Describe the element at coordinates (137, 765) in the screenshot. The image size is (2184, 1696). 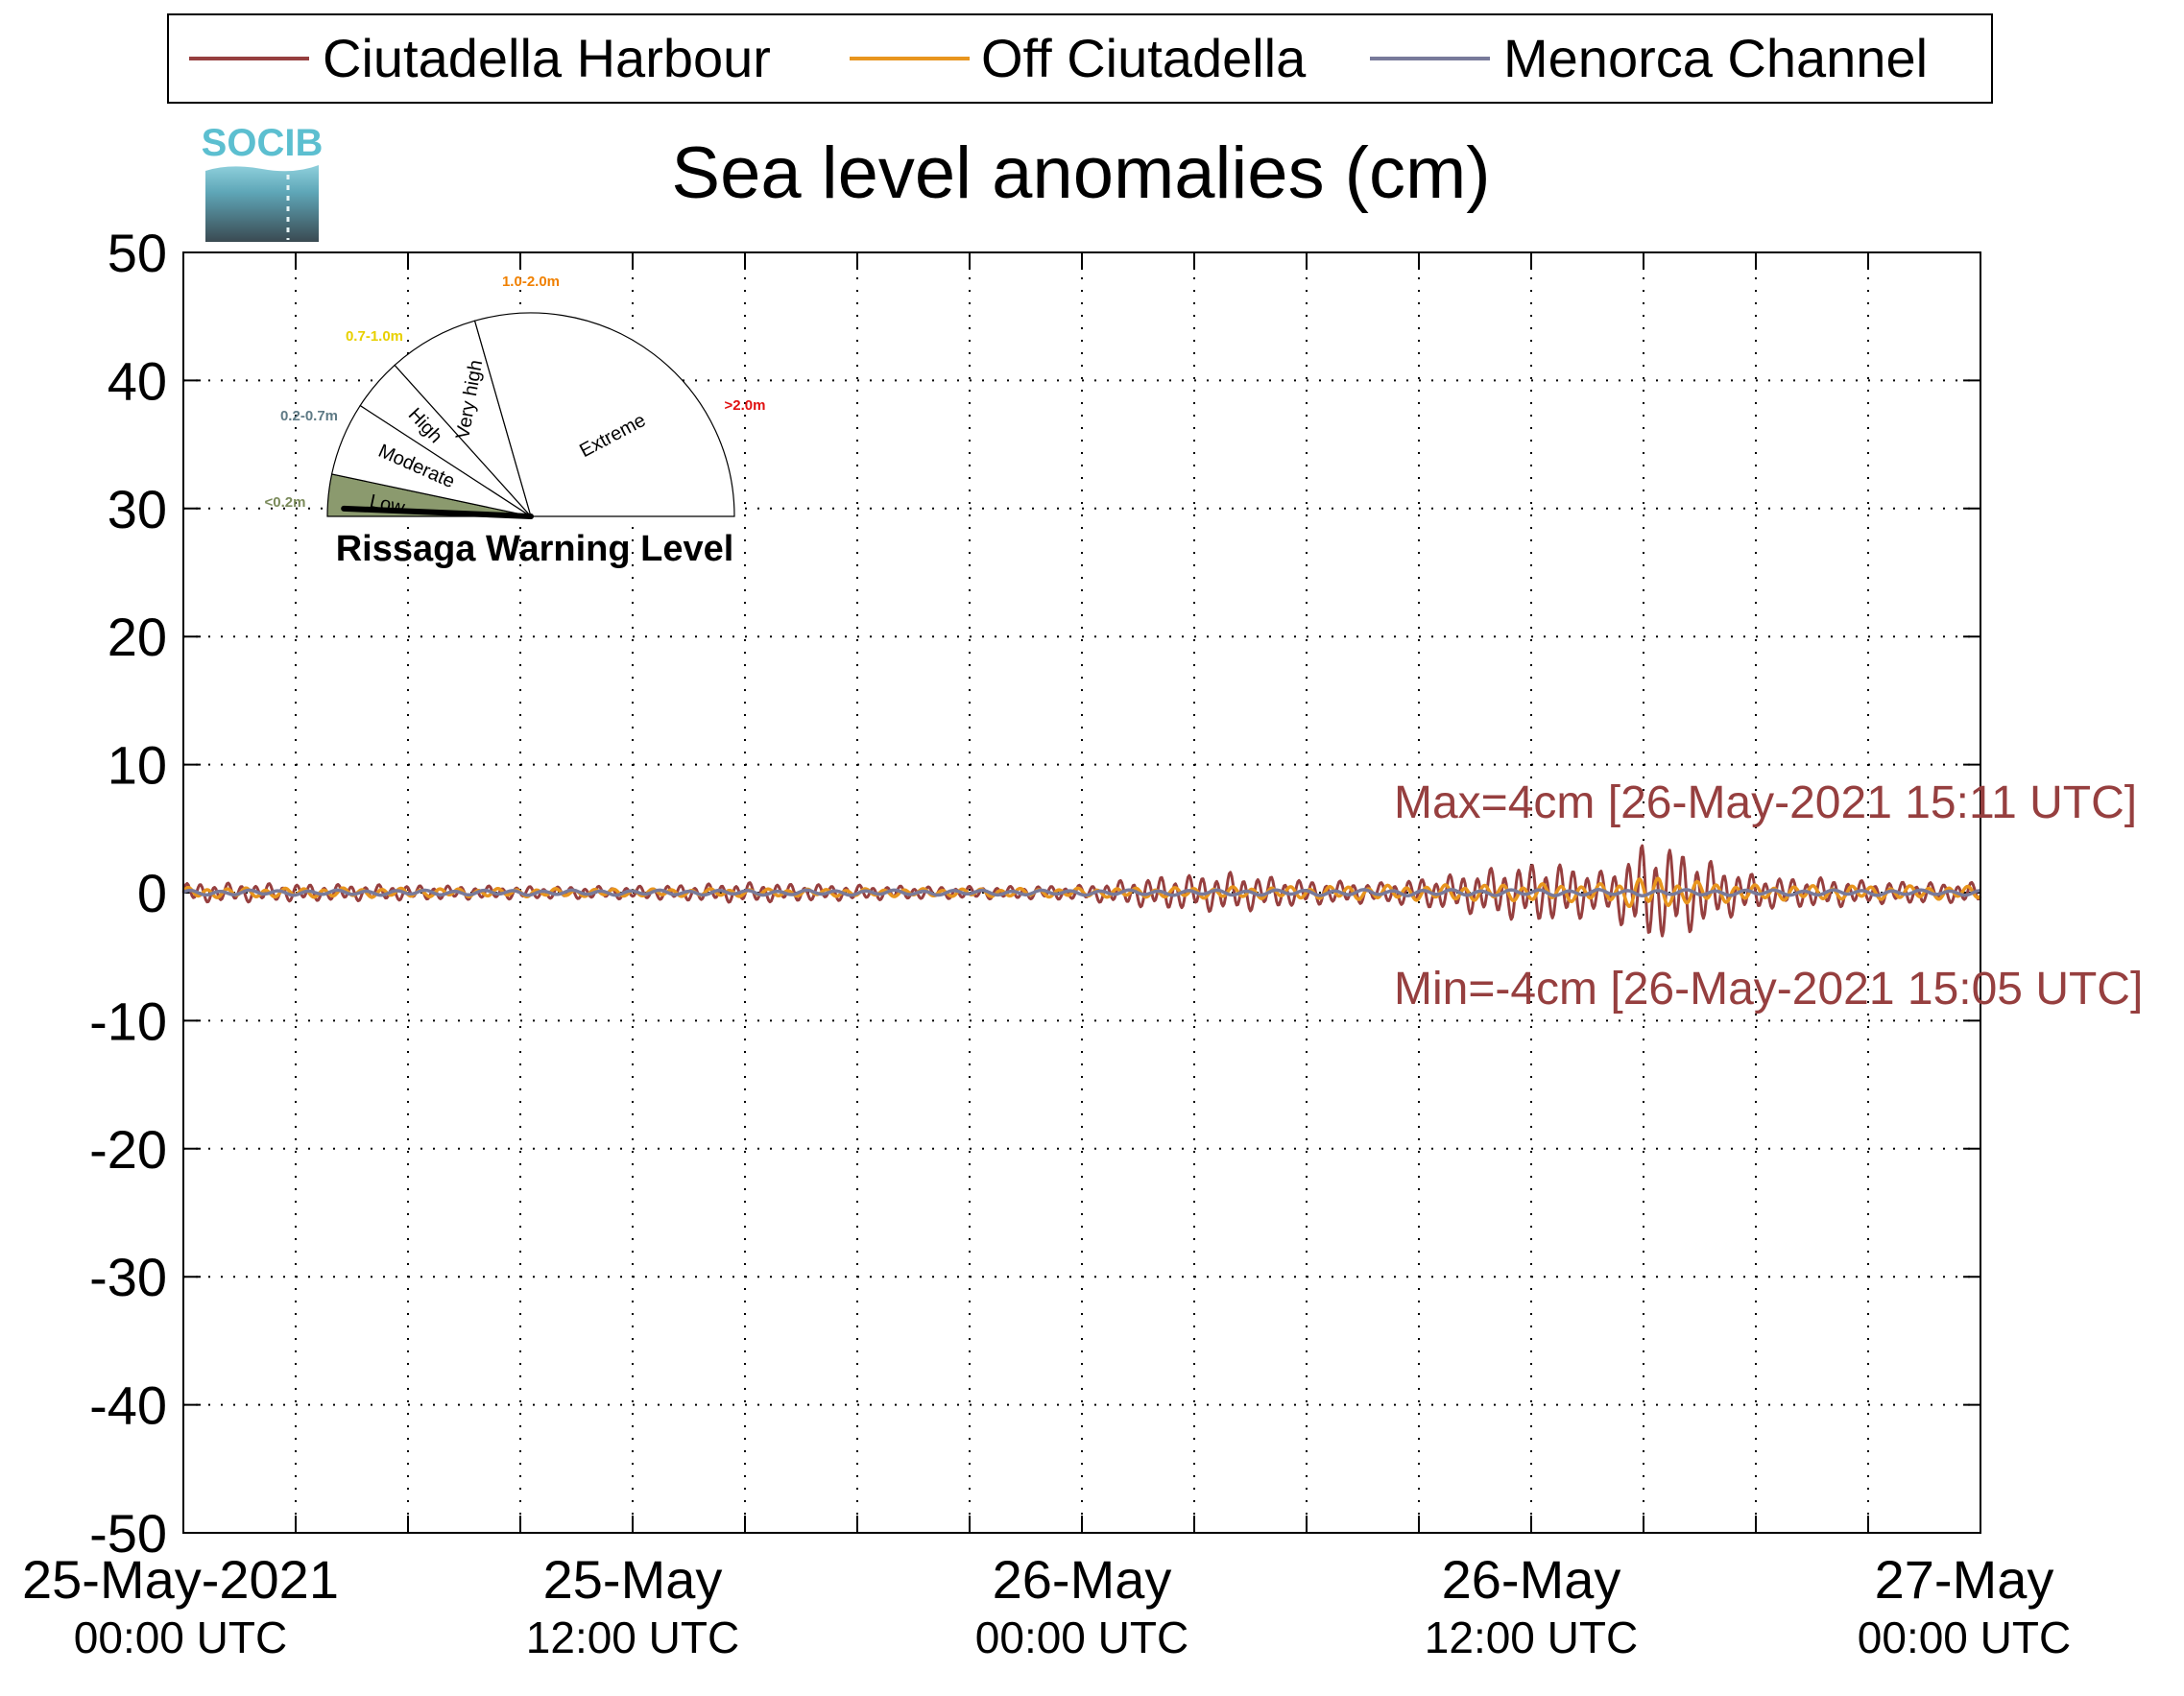
I see `y-tick-label: 10` at that location.